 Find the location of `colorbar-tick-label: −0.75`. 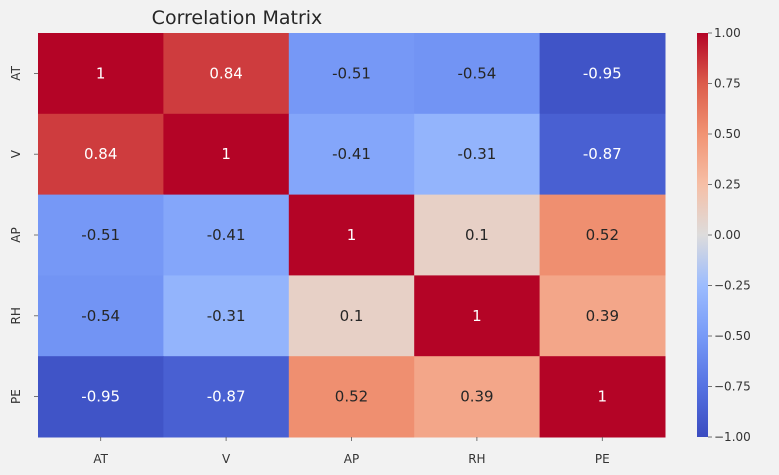

colorbar-tick-label: −0.75 is located at coordinates (732, 387).